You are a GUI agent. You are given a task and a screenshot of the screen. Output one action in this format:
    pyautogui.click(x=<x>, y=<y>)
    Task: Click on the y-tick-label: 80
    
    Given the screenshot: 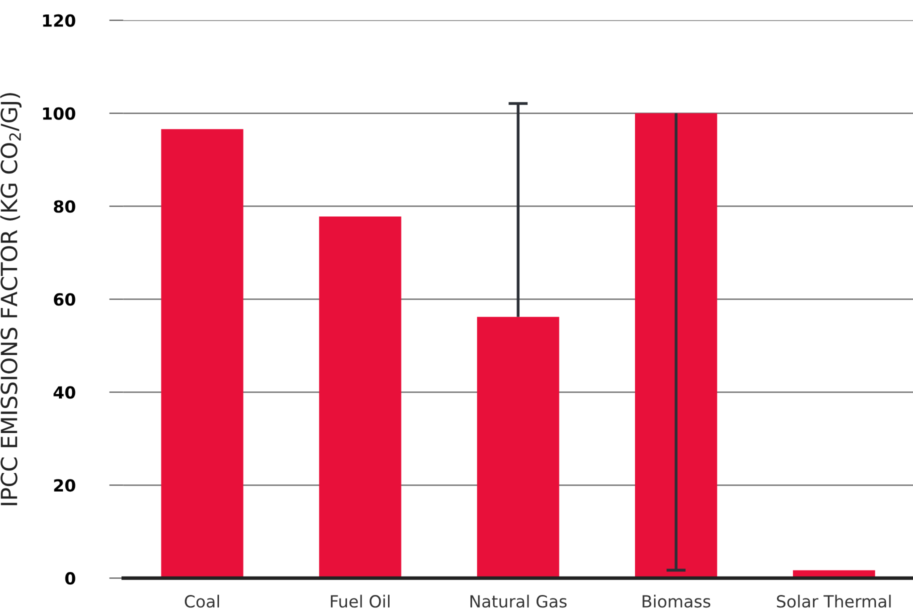 What is the action you would take?
    pyautogui.click(x=65, y=206)
    